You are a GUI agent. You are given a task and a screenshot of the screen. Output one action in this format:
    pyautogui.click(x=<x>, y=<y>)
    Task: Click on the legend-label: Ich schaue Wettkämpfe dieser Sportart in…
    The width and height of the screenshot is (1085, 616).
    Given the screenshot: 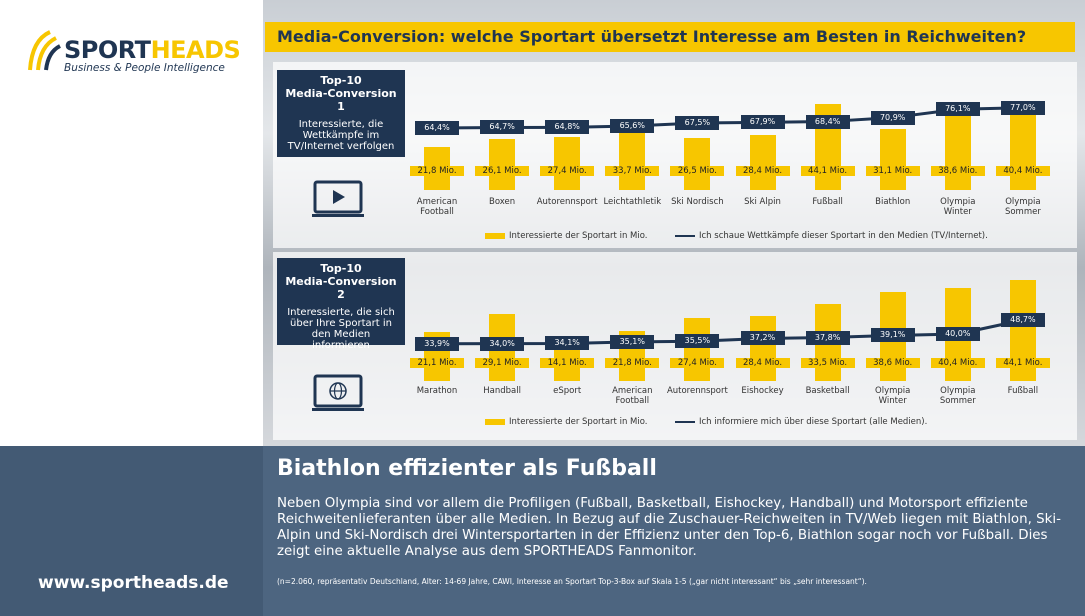 What is the action you would take?
    pyautogui.click(x=843, y=236)
    